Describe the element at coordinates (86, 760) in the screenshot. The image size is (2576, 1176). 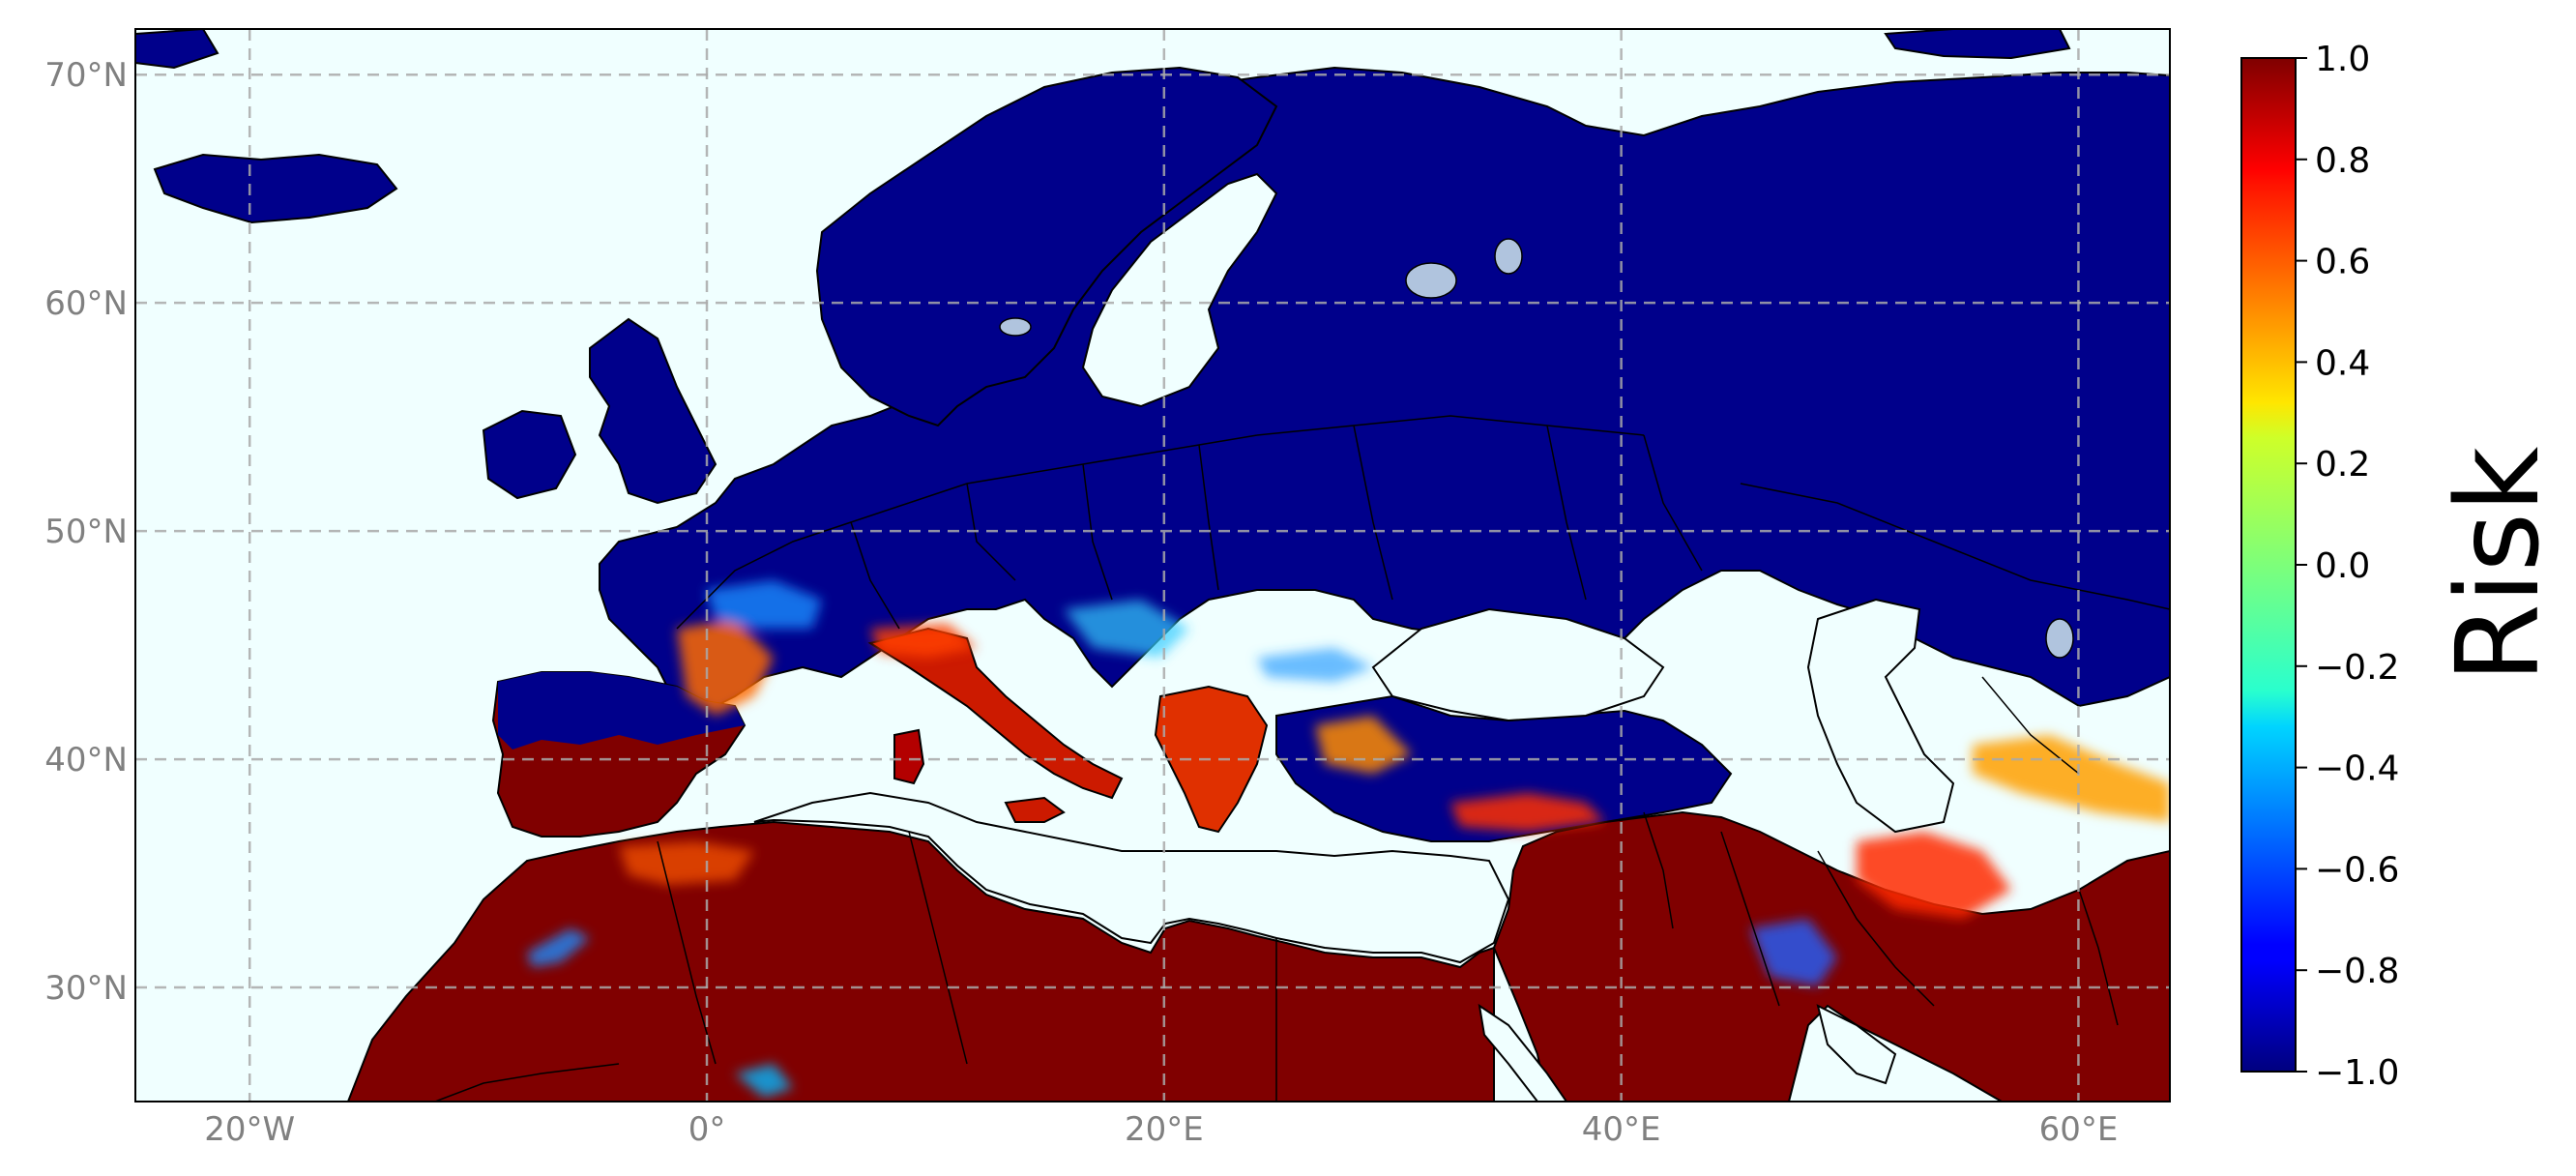
I see `lat-tick-label: 40°N` at that location.